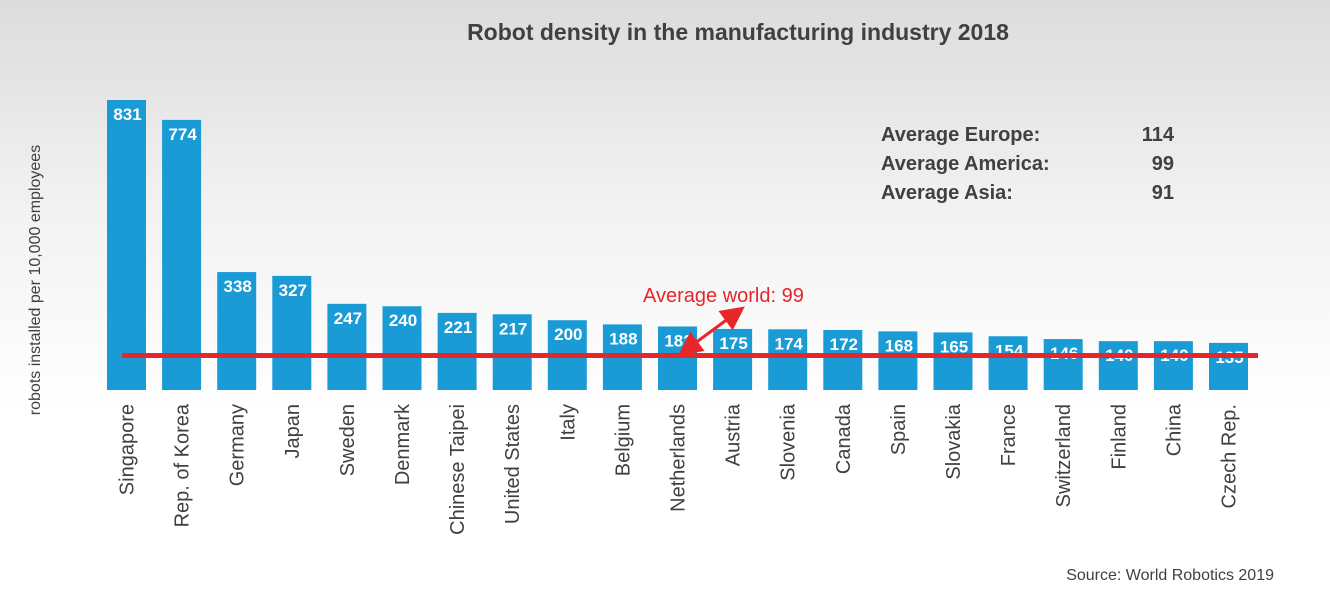 This screenshot has width=1330, height=591. Describe the element at coordinates (679, 458) in the screenshot. I see `x-tick-label: Netherlands` at that location.